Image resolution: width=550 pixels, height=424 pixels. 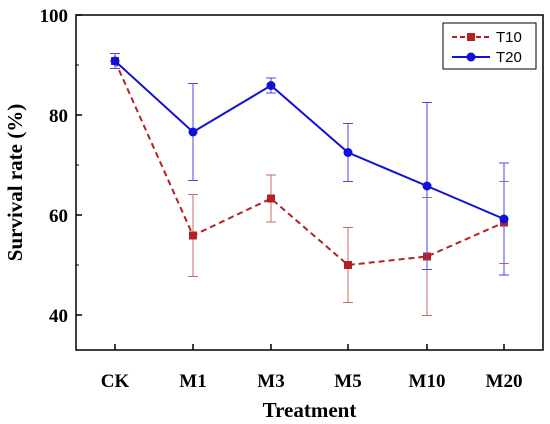 I want to click on legend-marker-T20, so click(x=471, y=57).